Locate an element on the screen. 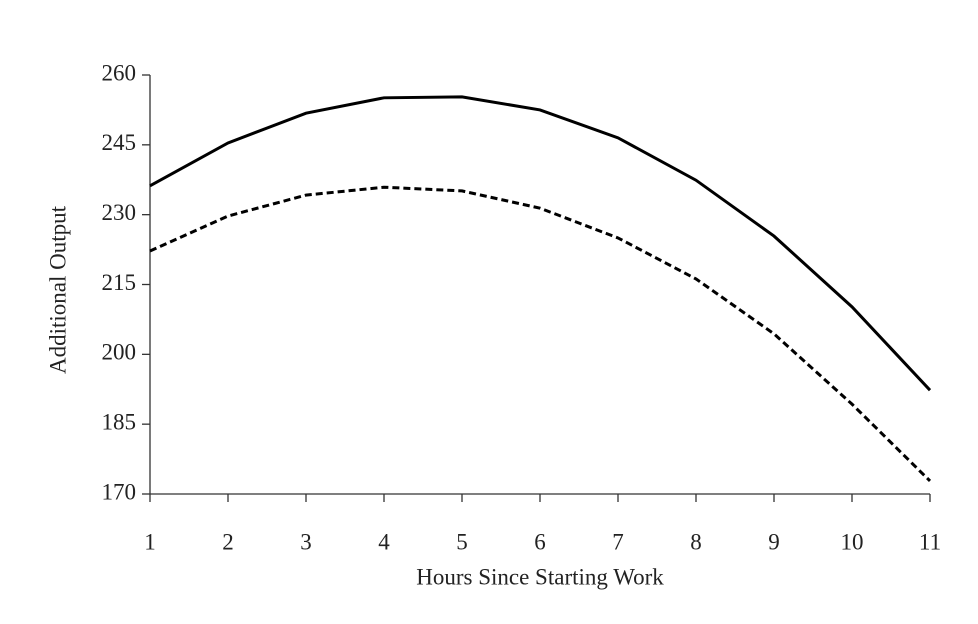  x-tick-label: 8 is located at coordinates (696, 541).